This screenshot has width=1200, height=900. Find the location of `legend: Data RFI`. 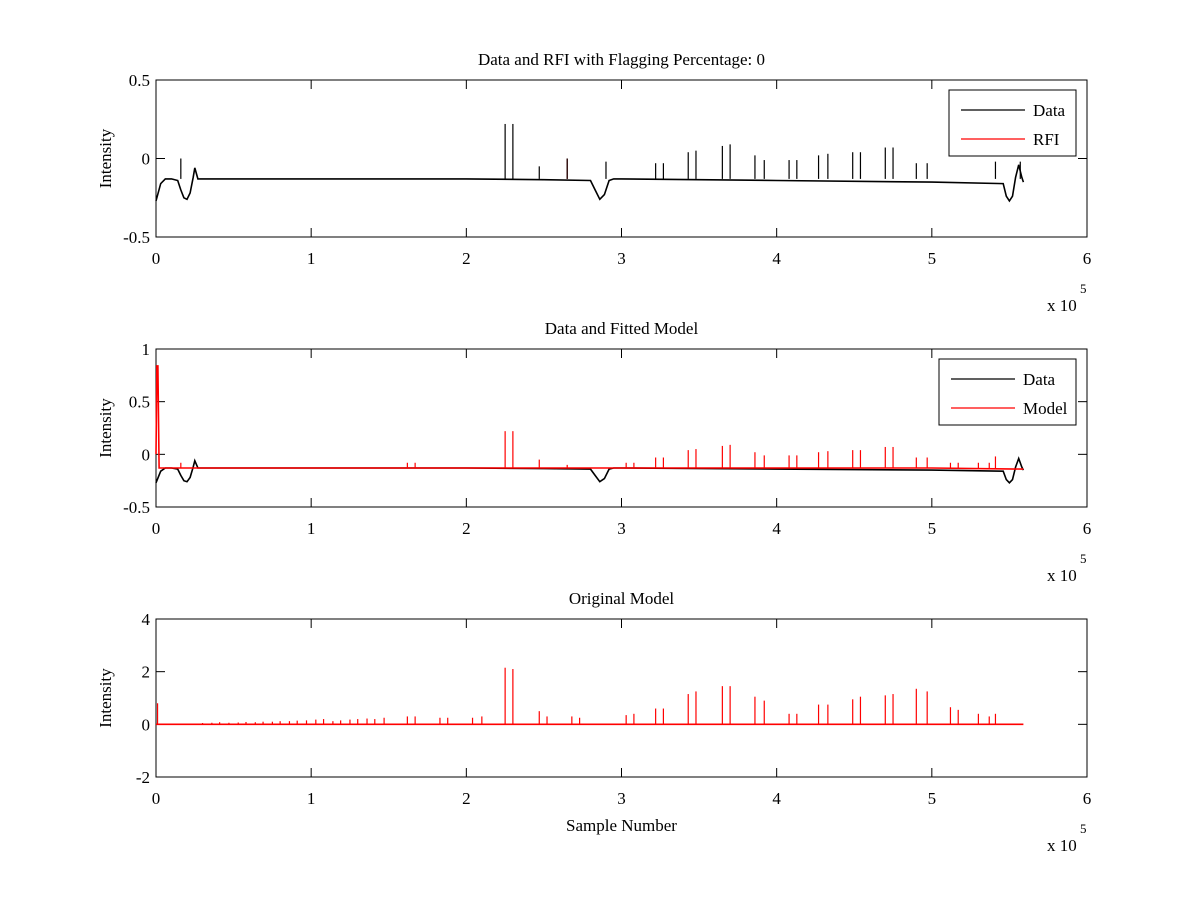

legend: Data RFI is located at coordinates (1012, 123).